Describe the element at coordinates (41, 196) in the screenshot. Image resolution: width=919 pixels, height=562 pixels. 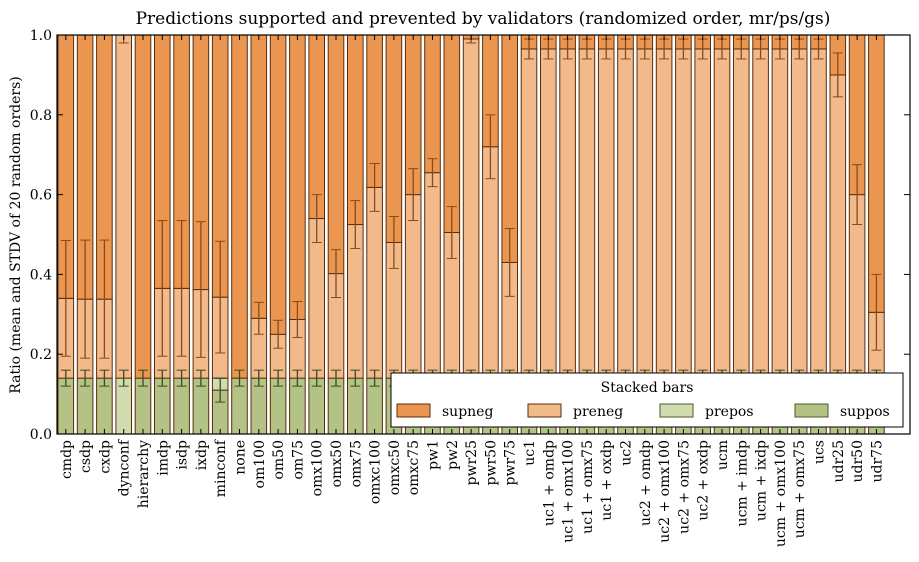
I see `y-tick-label: 0.6` at that location.